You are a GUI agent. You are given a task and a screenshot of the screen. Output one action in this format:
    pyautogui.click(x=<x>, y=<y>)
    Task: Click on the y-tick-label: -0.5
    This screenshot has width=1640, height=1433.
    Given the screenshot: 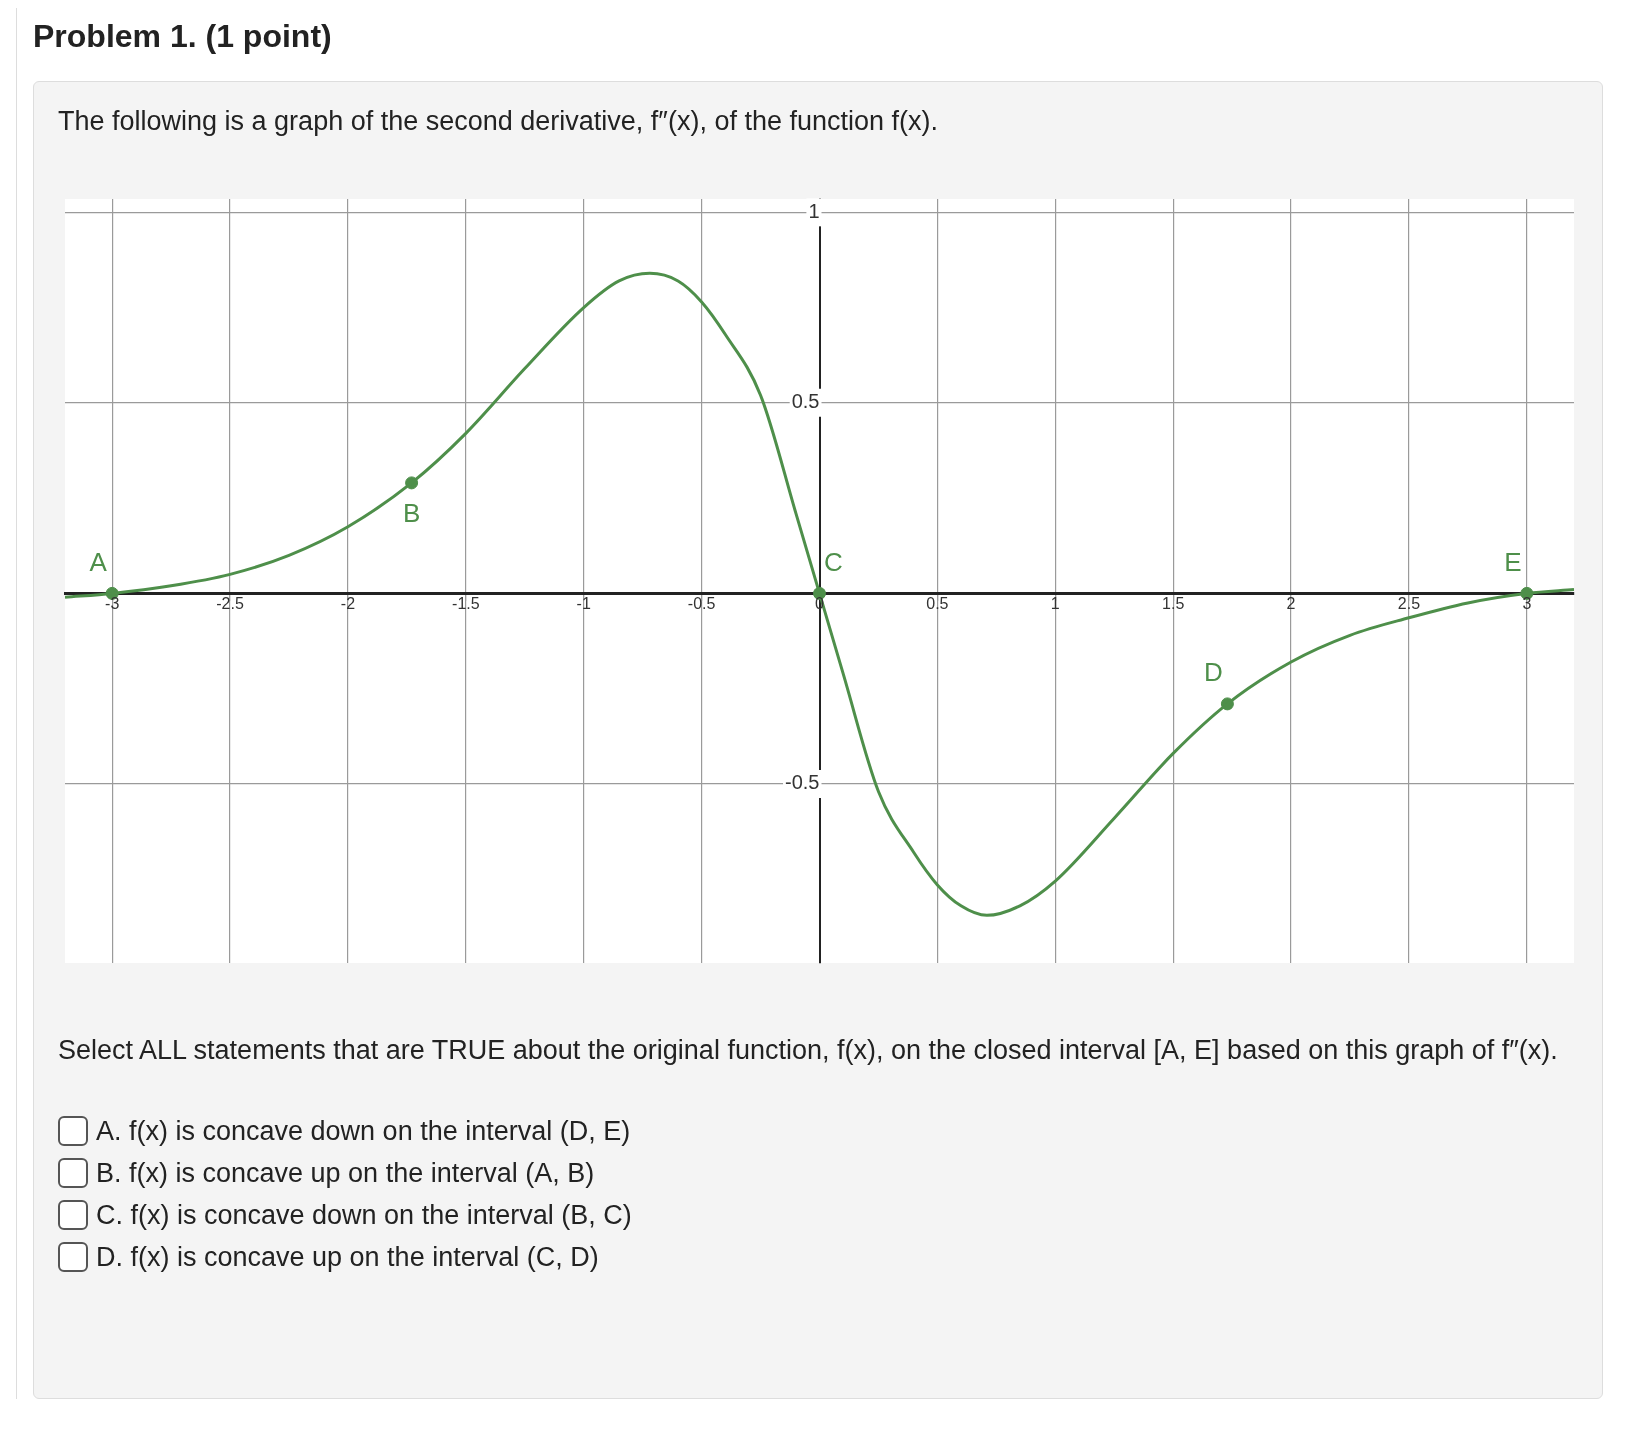 What is the action you would take?
    pyautogui.click(x=802, y=782)
    